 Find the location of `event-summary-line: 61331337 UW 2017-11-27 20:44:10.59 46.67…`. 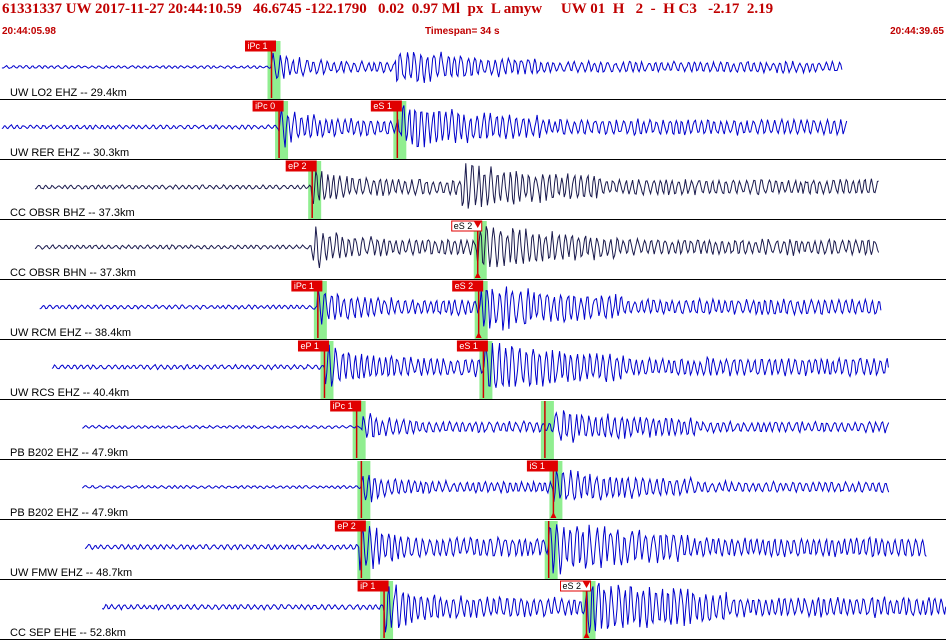

event-summary-line: 61331337 UW 2017-11-27 20:44:10.59 46.67… is located at coordinates (388, 9).